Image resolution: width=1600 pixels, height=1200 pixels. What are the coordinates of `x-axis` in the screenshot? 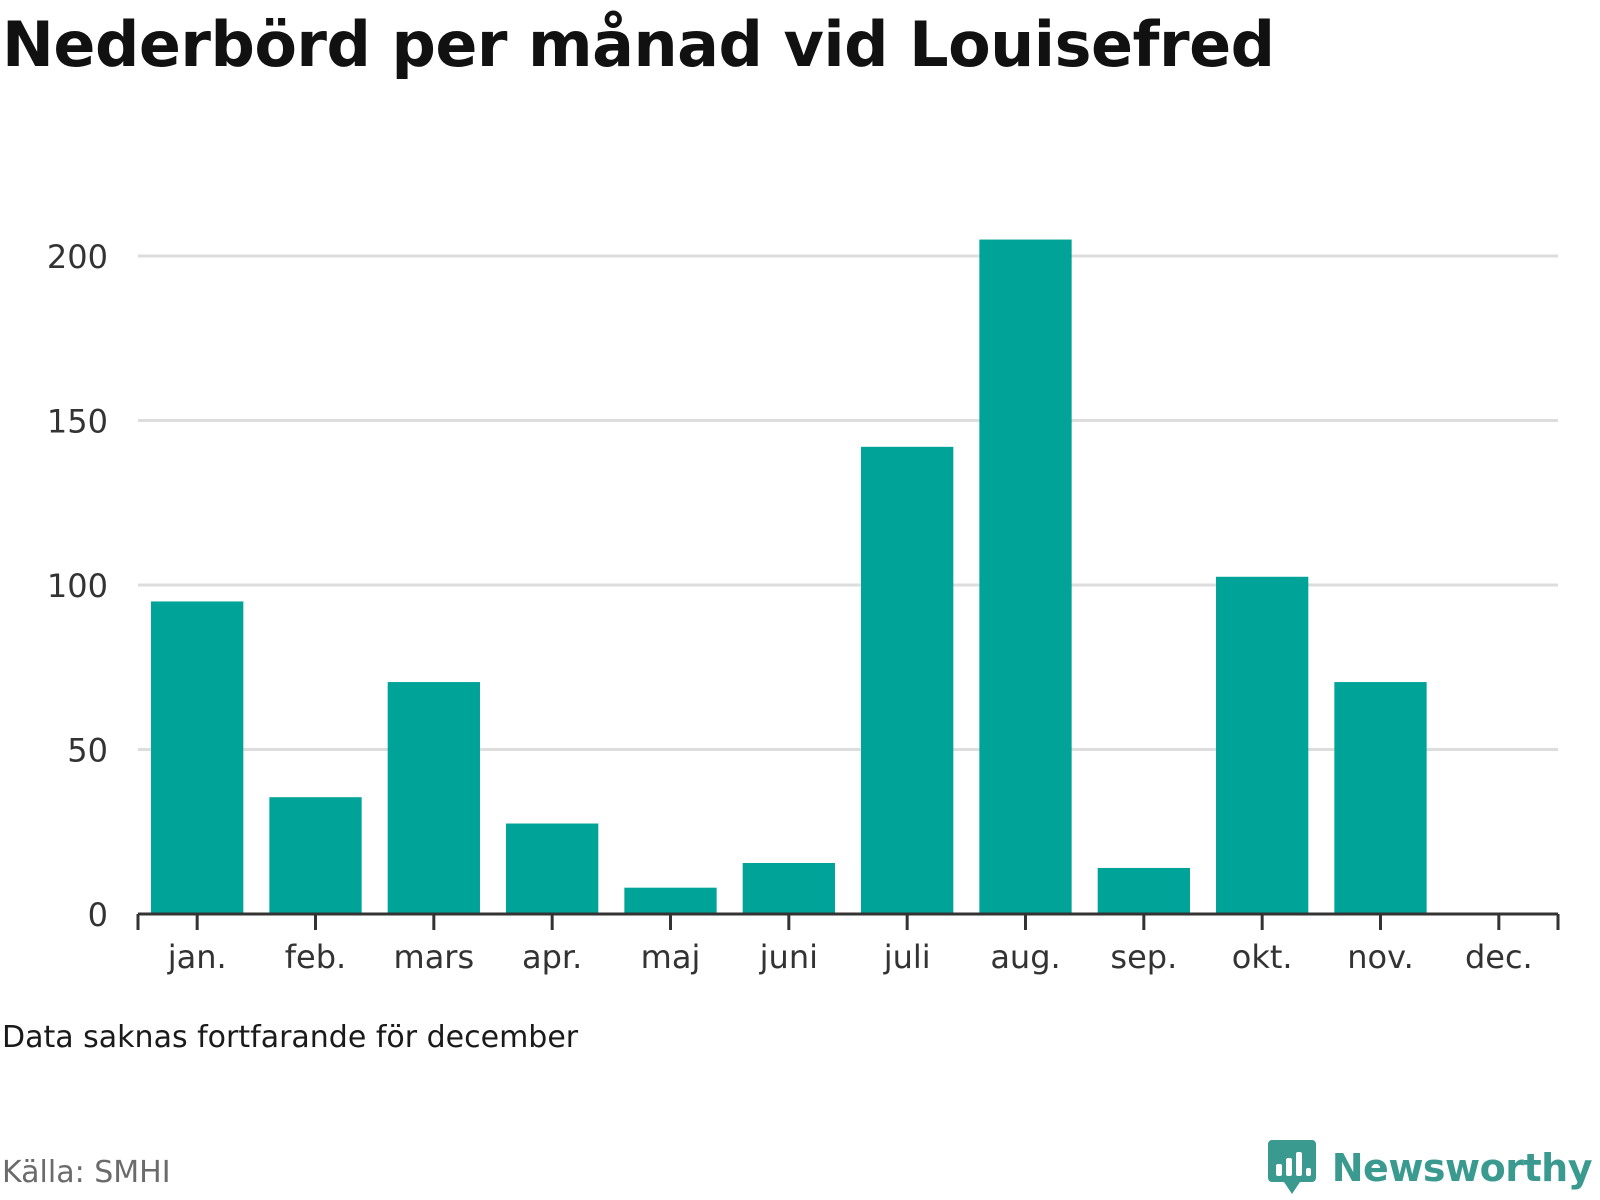 It's located at (848, 921).